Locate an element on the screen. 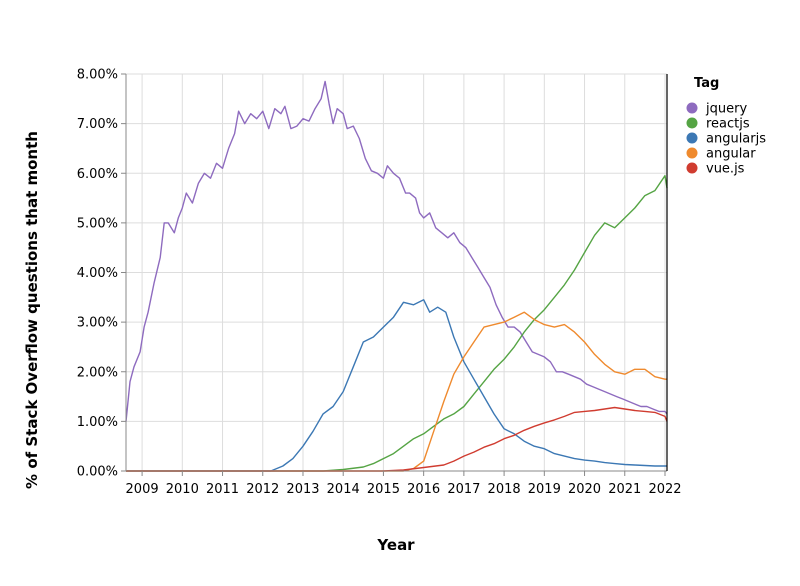 This screenshot has width=800, height=586. legend-label: vue.js is located at coordinates (725, 169).